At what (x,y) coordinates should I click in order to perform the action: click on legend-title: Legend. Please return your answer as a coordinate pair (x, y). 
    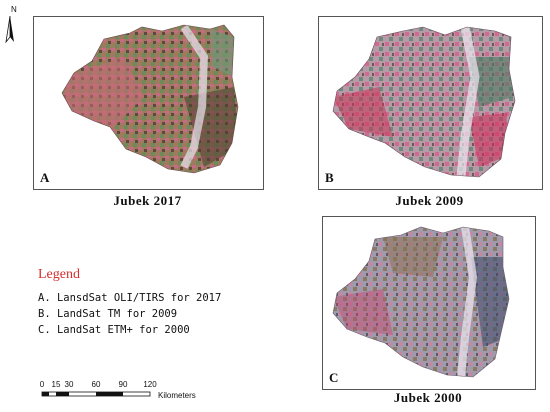
    Looking at the image, I should click on (59, 274).